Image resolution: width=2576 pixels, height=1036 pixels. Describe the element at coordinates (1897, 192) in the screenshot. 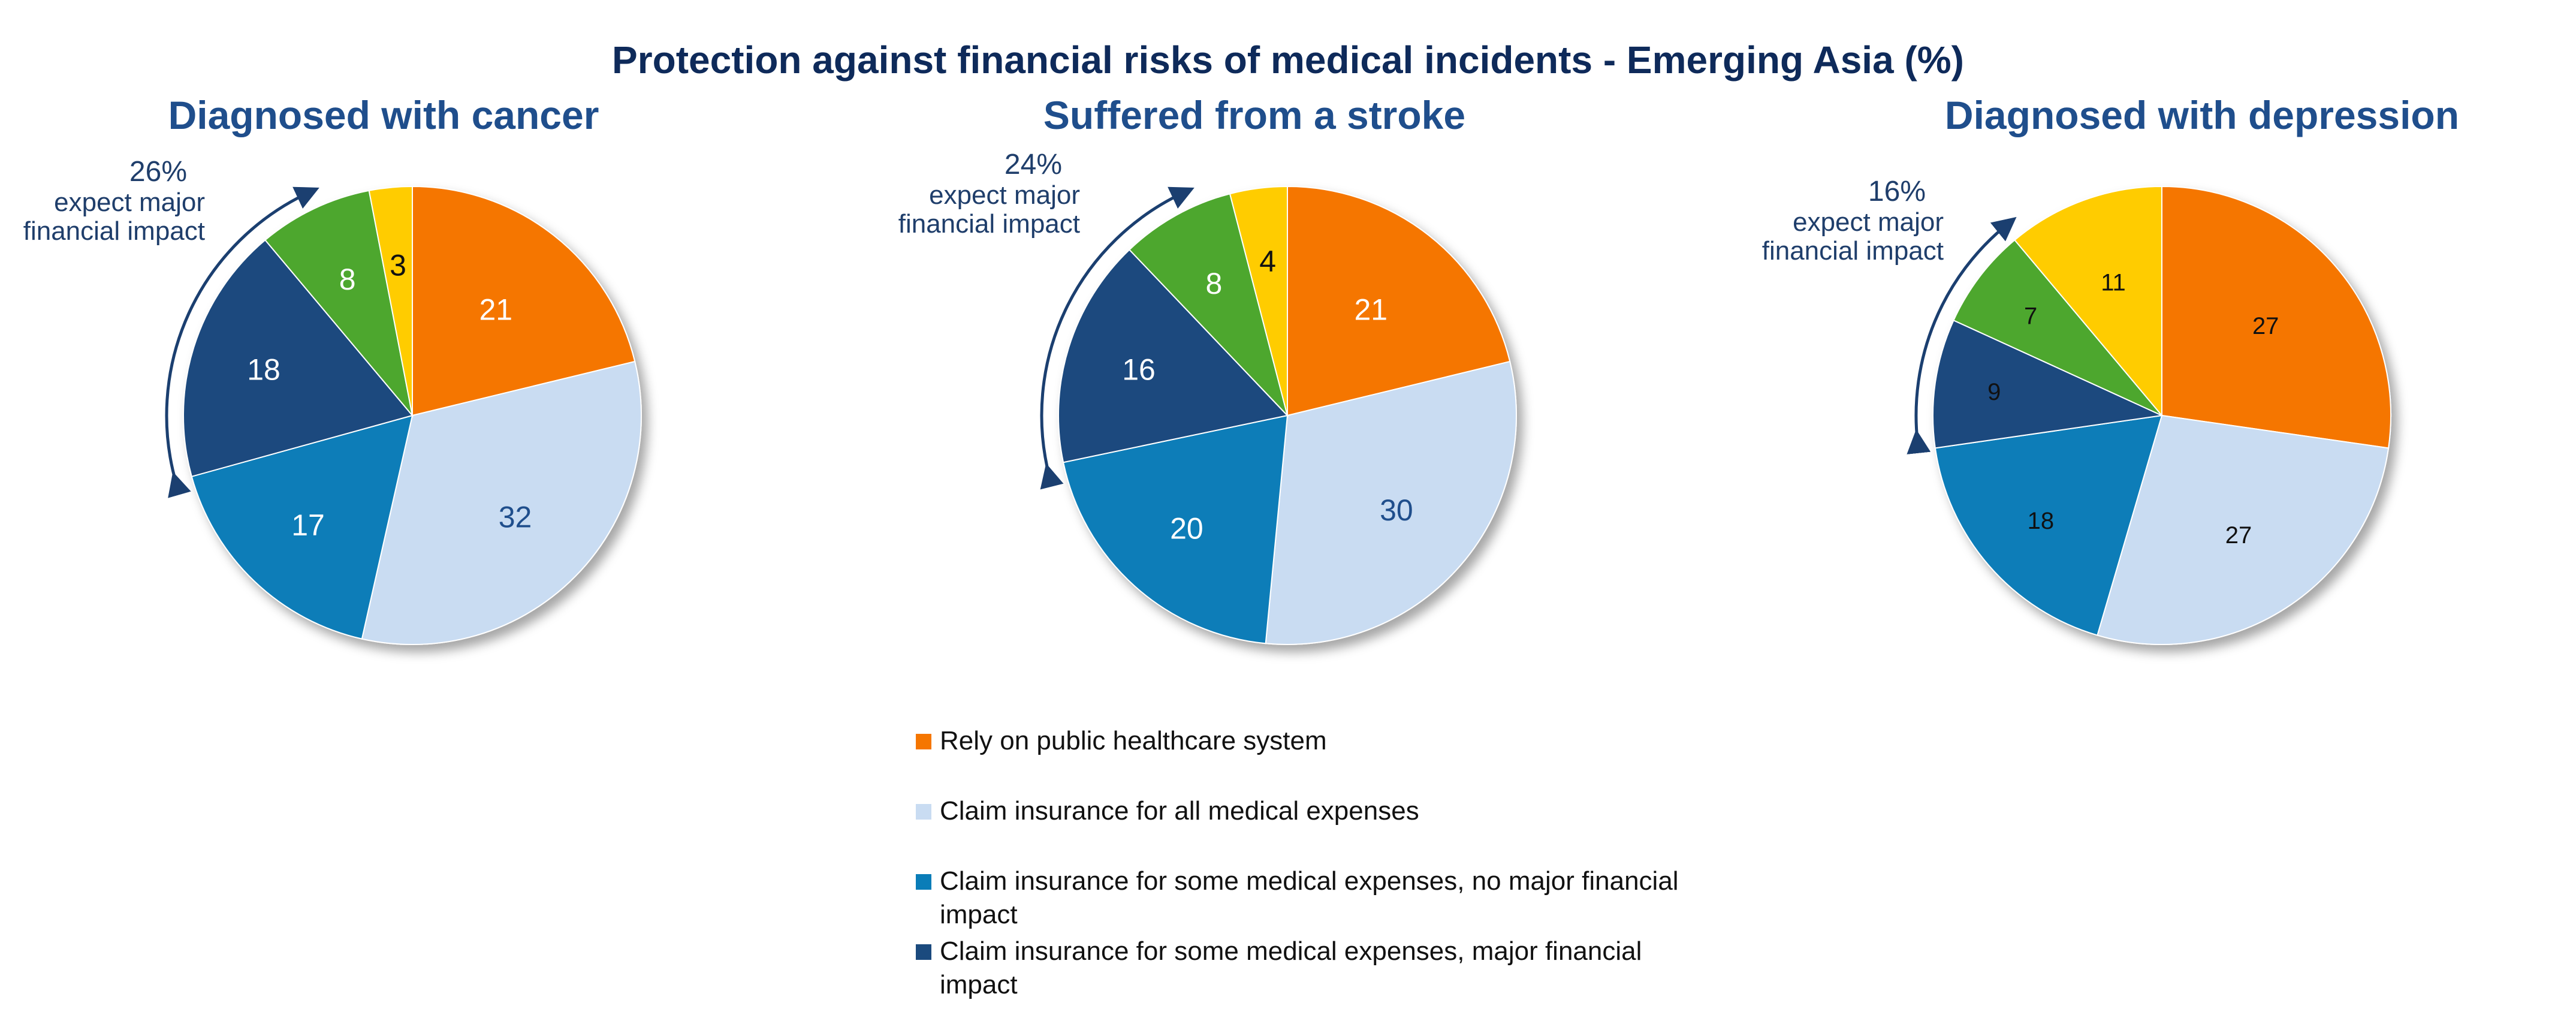

I see `impact-percent: 16%` at that location.